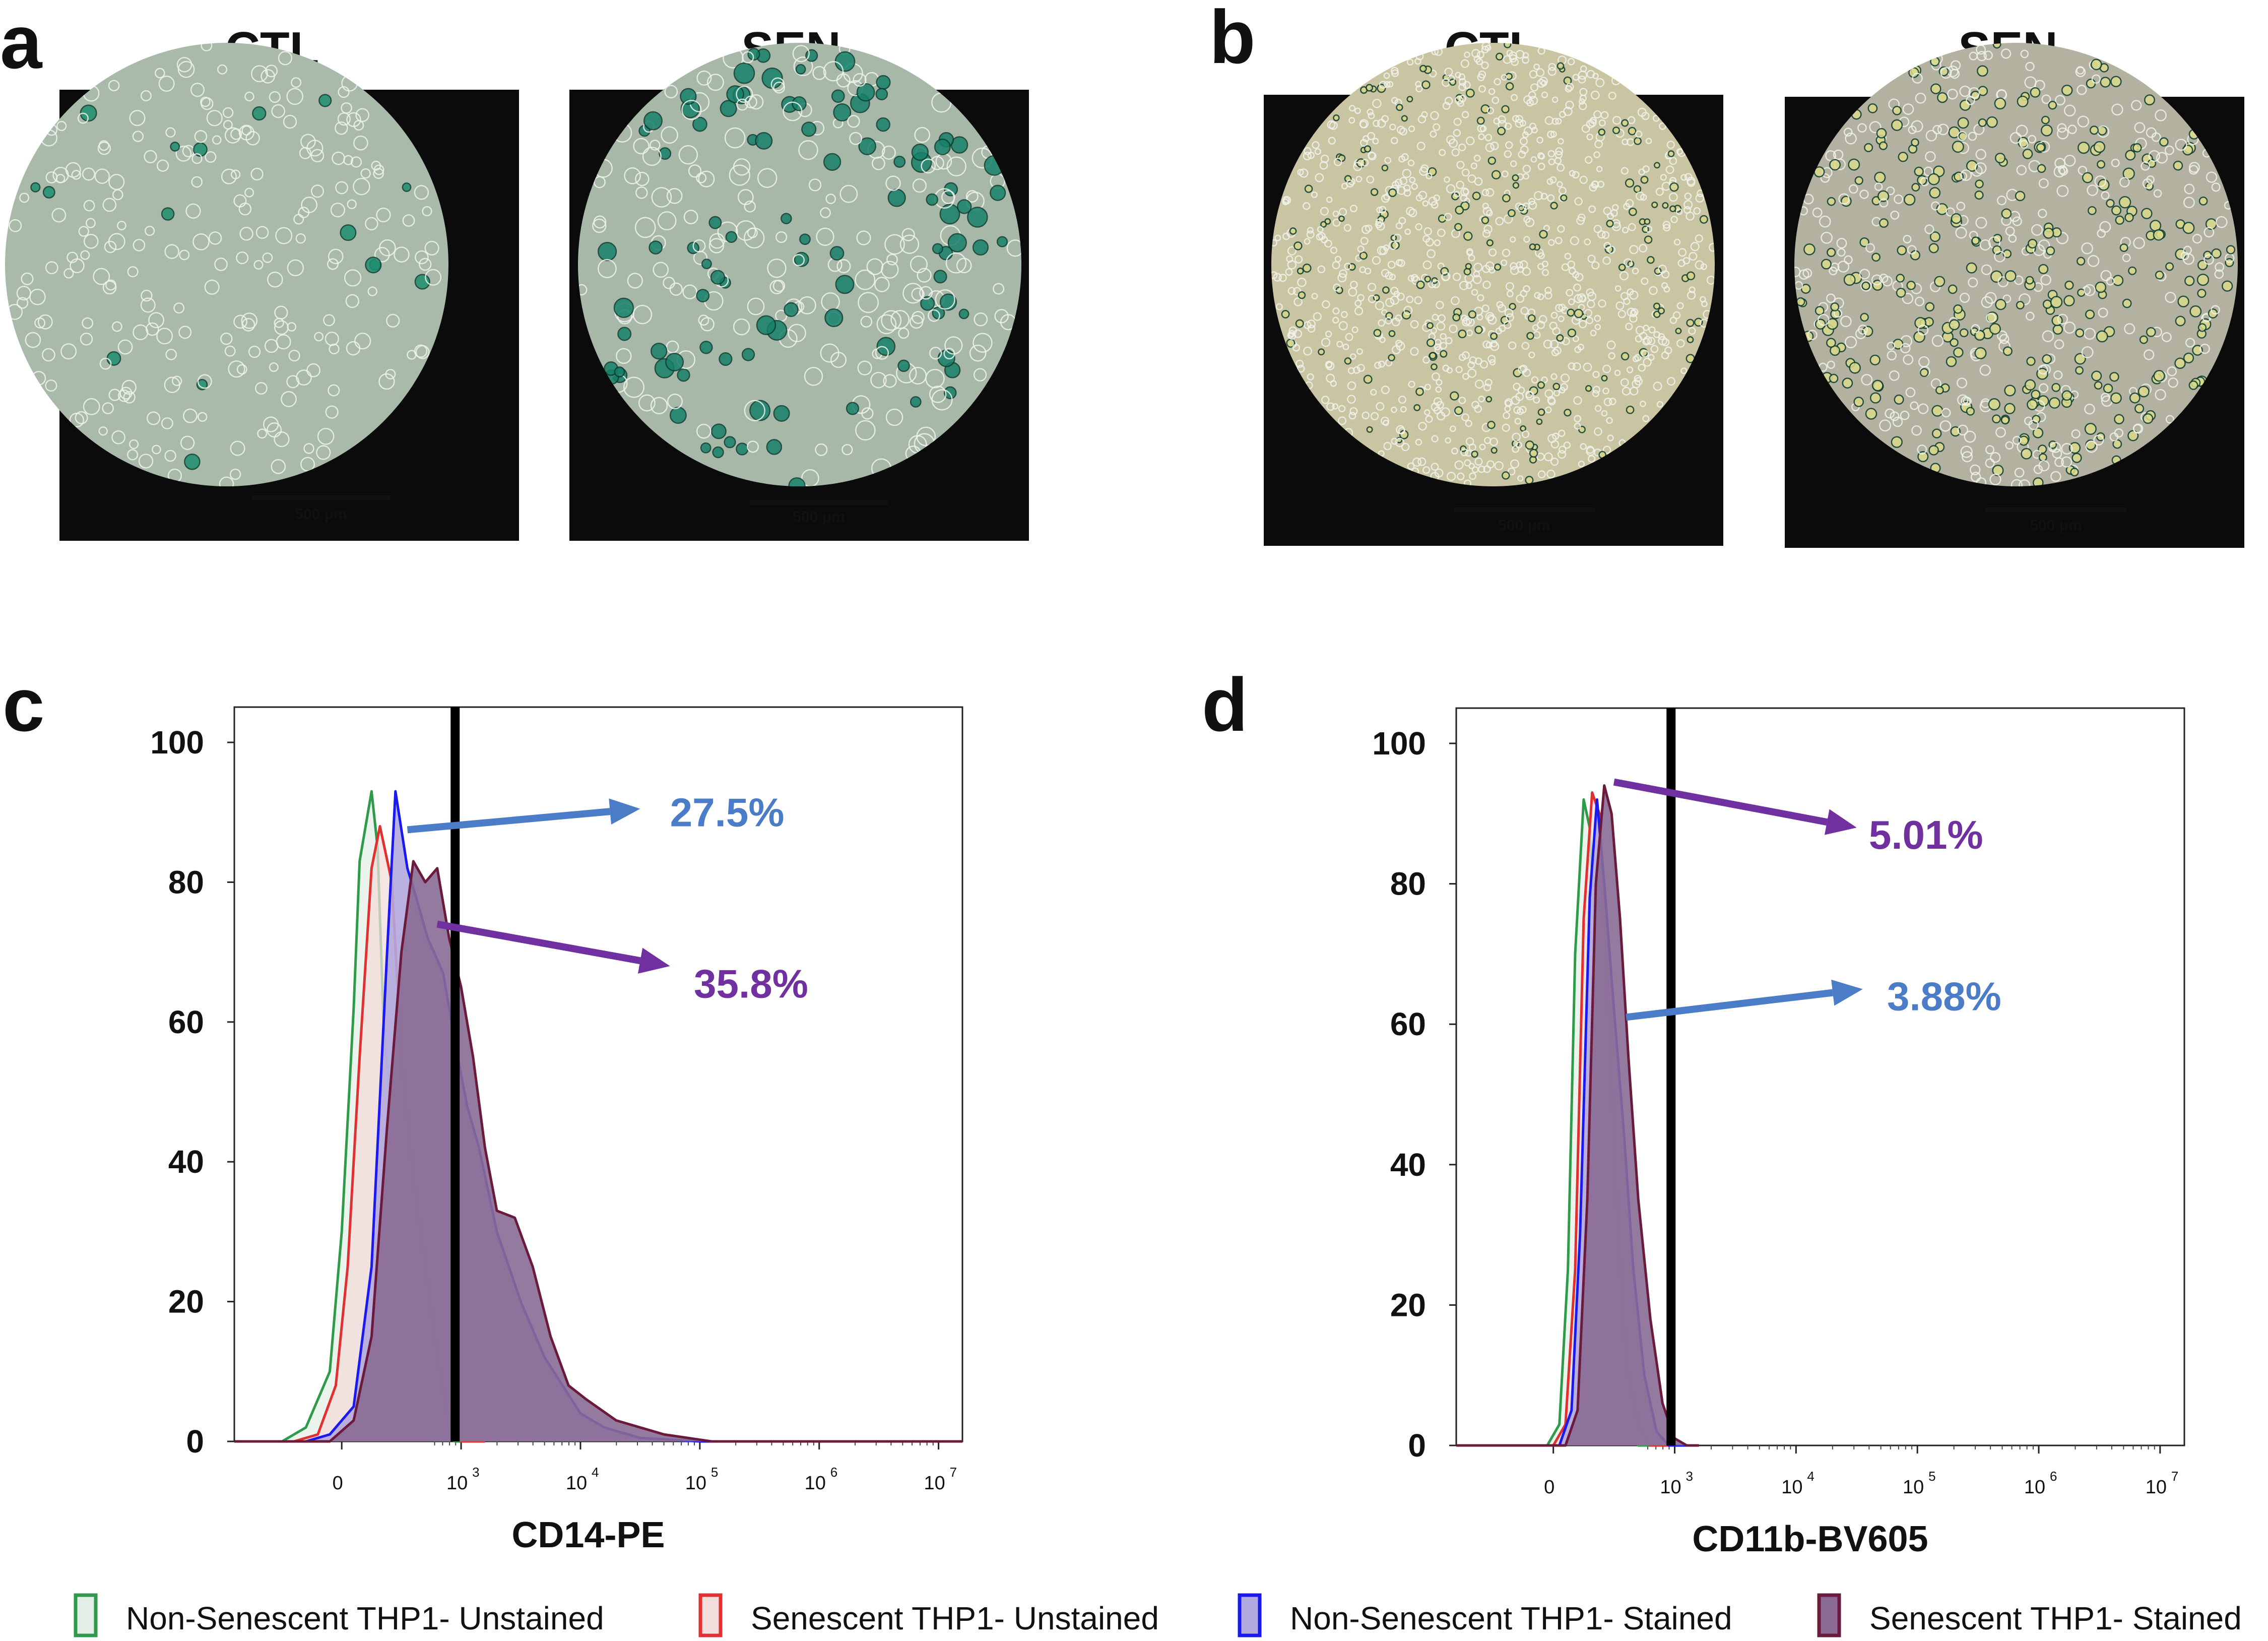 Image resolution: width=2268 pixels, height=1641 pixels. Describe the element at coordinates (177, 742) in the screenshot. I see `y-tick-label: 100` at that location.